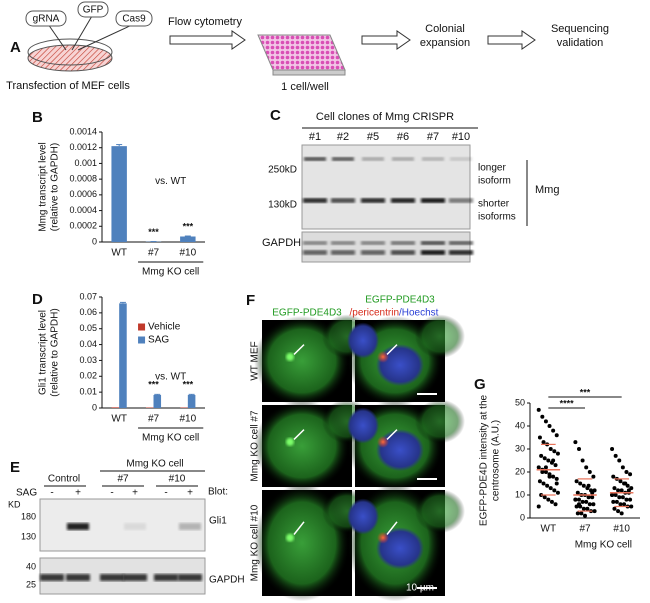  What do you see at coordinates (403, 137) in the screenshot?
I see `lane-label: #6` at bounding box center [403, 137].